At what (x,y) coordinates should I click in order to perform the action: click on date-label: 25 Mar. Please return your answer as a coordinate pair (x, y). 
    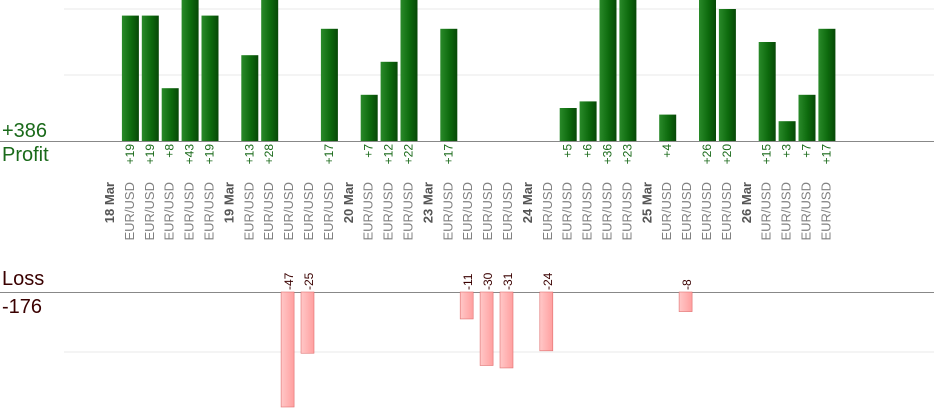
    Looking at the image, I should click on (646, 202).